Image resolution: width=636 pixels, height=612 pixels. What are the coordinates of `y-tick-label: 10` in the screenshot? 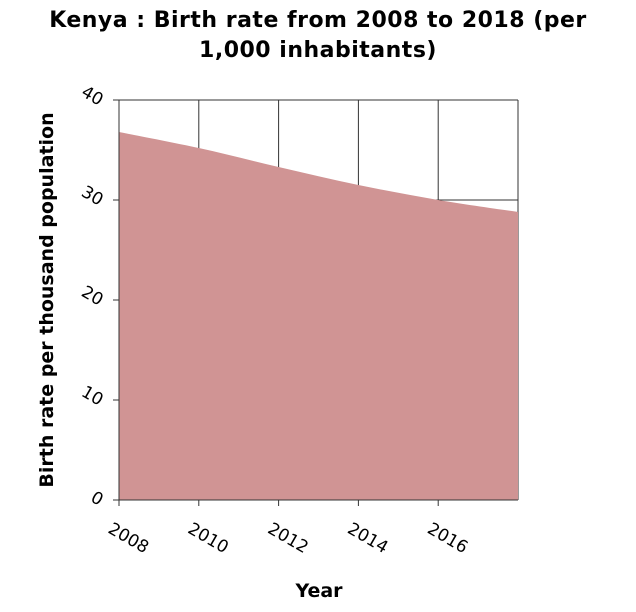 It's located at (92, 396).